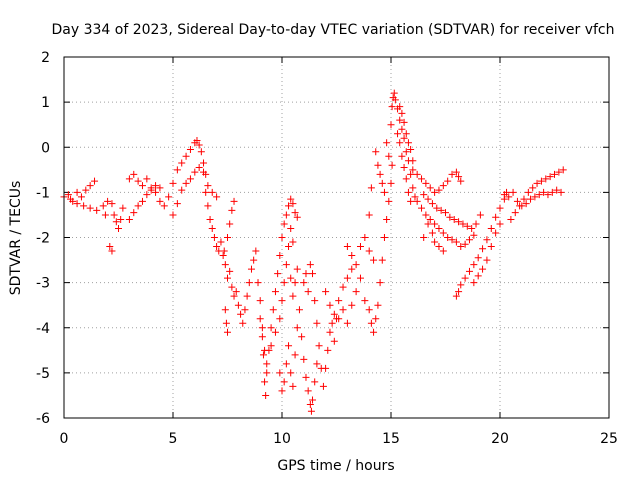 This screenshot has height=480, width=640. What do you see at coordinates (43, 329) in the screenshot?
I see `y-tick-label: -4` at bounding box center [43, 329].